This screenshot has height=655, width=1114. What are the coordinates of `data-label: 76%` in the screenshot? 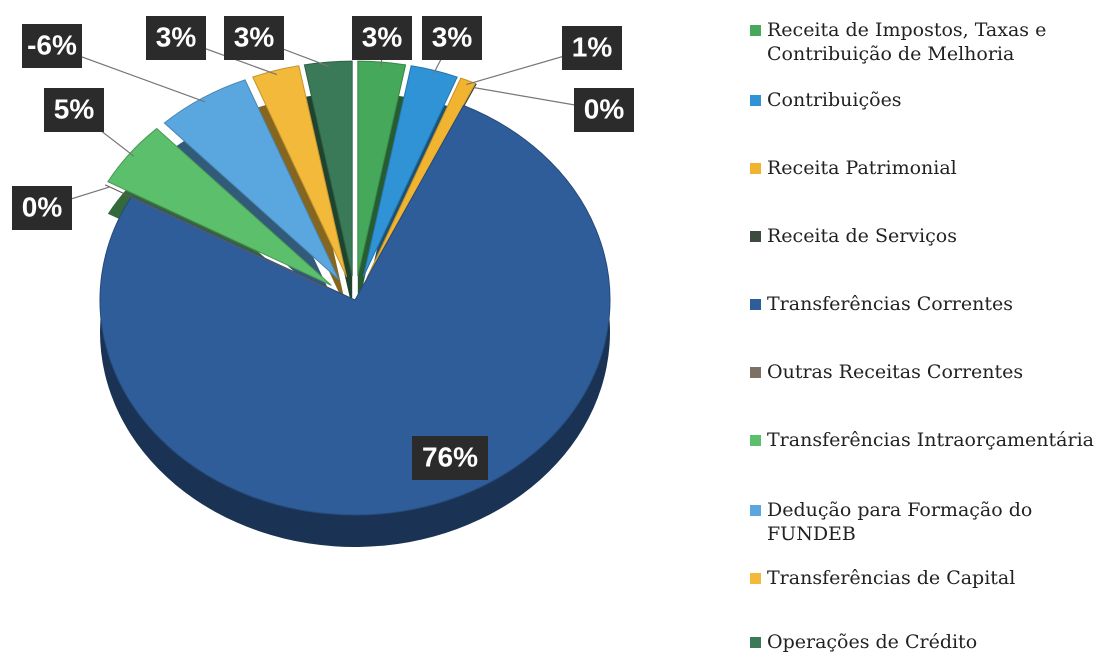 It's located at (450, 456).